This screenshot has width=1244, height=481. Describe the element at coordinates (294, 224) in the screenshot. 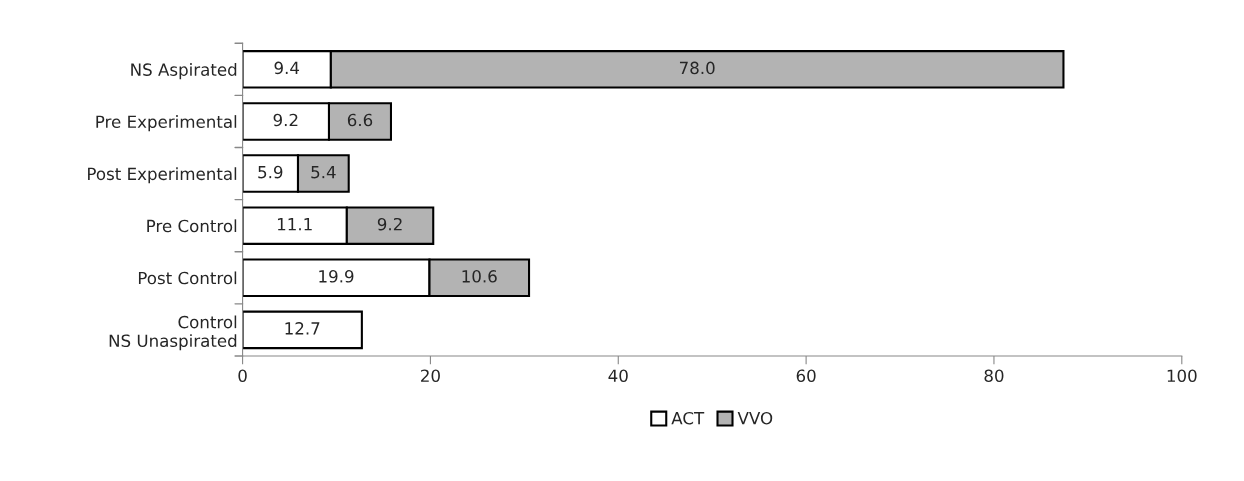

I see `data-label: 11.1` at that location.